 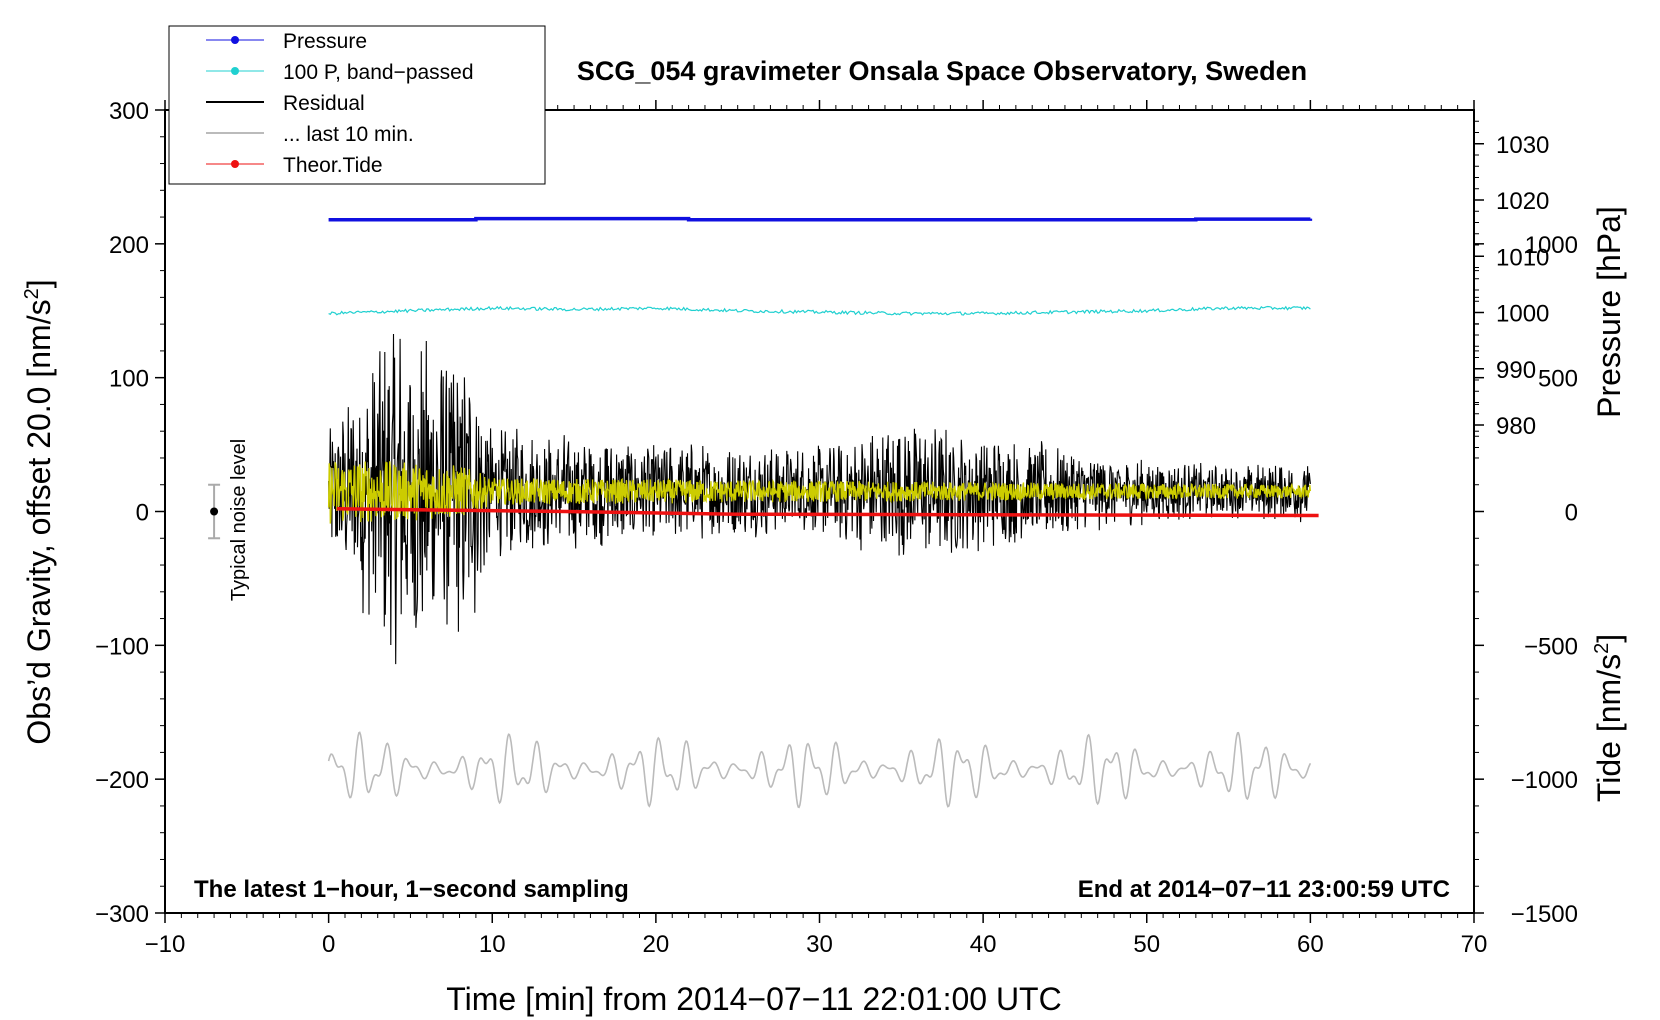 I want to click on tide-tick-label: −1000, so click(x=1544, y=780).